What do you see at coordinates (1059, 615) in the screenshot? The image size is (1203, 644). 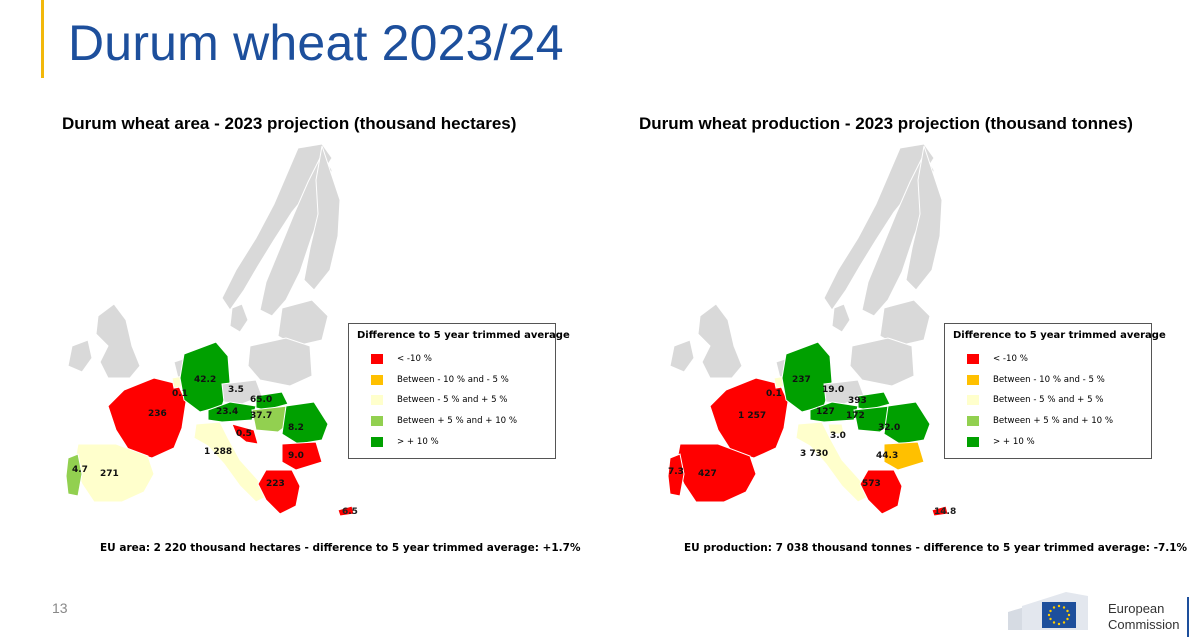 I see `eu-stars-icon` at bounding box center [1059, 615].